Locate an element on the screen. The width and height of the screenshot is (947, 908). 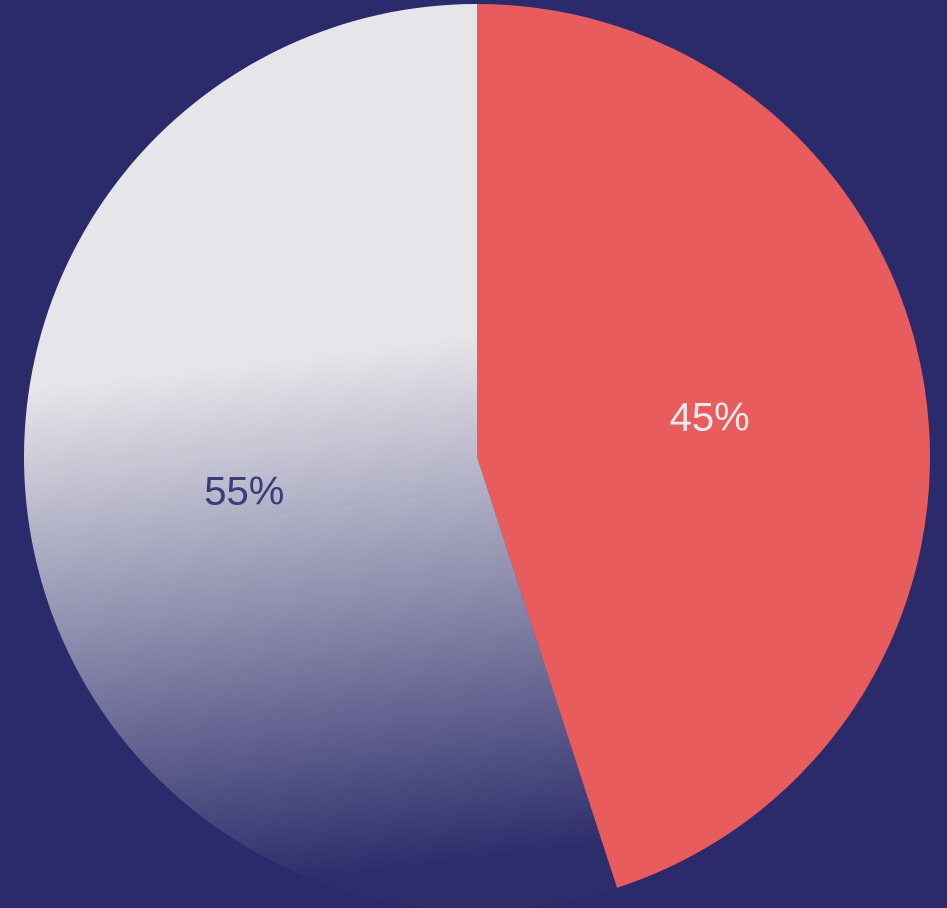
slice-label-45: 45% is located at coordinates (710, 418).